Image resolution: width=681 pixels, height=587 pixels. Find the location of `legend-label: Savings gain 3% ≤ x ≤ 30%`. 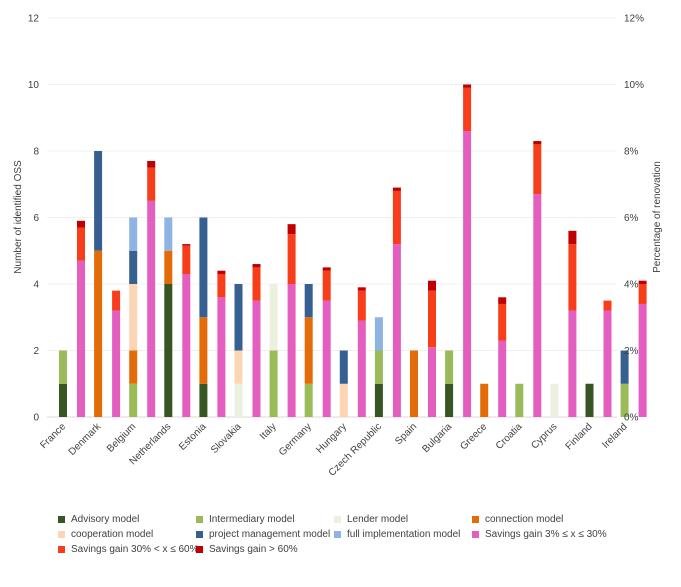

legend-label: Savings gain 3% ≤ x ≤ 30% is located at coordinates (546, 534).